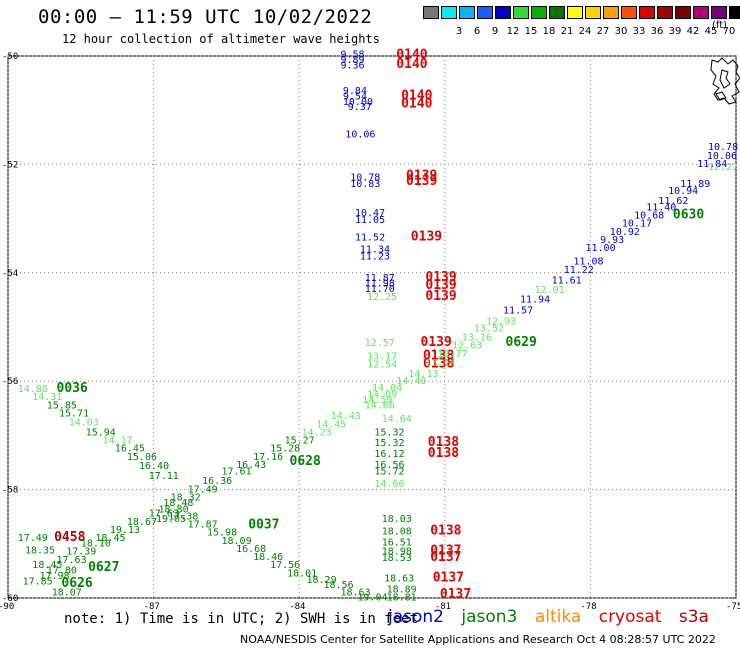 The height and width of the screenshot is (650, 740). Describe the element at coordinates (370, 237) in the screenshot. I see `wave-height-label: 11.52` at that location.